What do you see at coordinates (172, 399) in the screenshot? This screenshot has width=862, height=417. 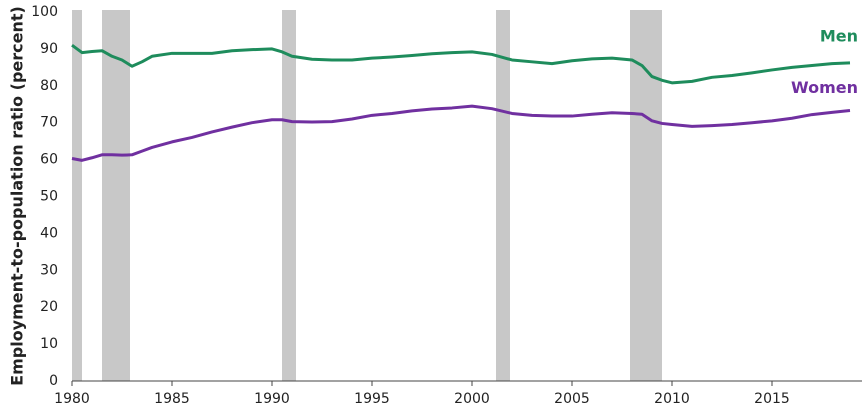 I see `x-tick-label: 1985` at bounding box center [172, 399].